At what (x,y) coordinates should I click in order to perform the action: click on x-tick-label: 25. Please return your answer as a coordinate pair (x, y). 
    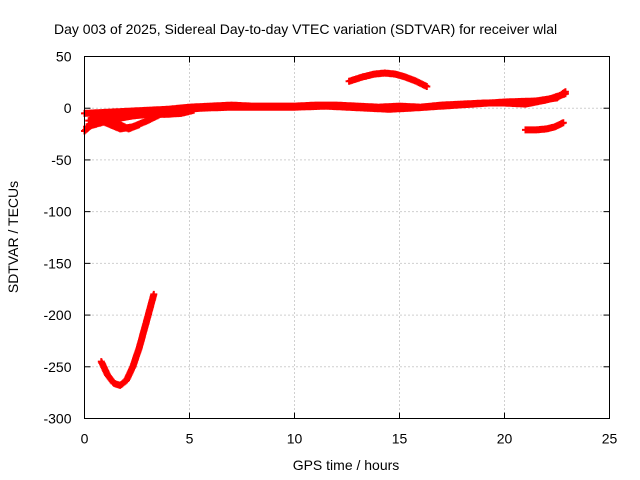
    Looking at the image, I should click on (610, 439).